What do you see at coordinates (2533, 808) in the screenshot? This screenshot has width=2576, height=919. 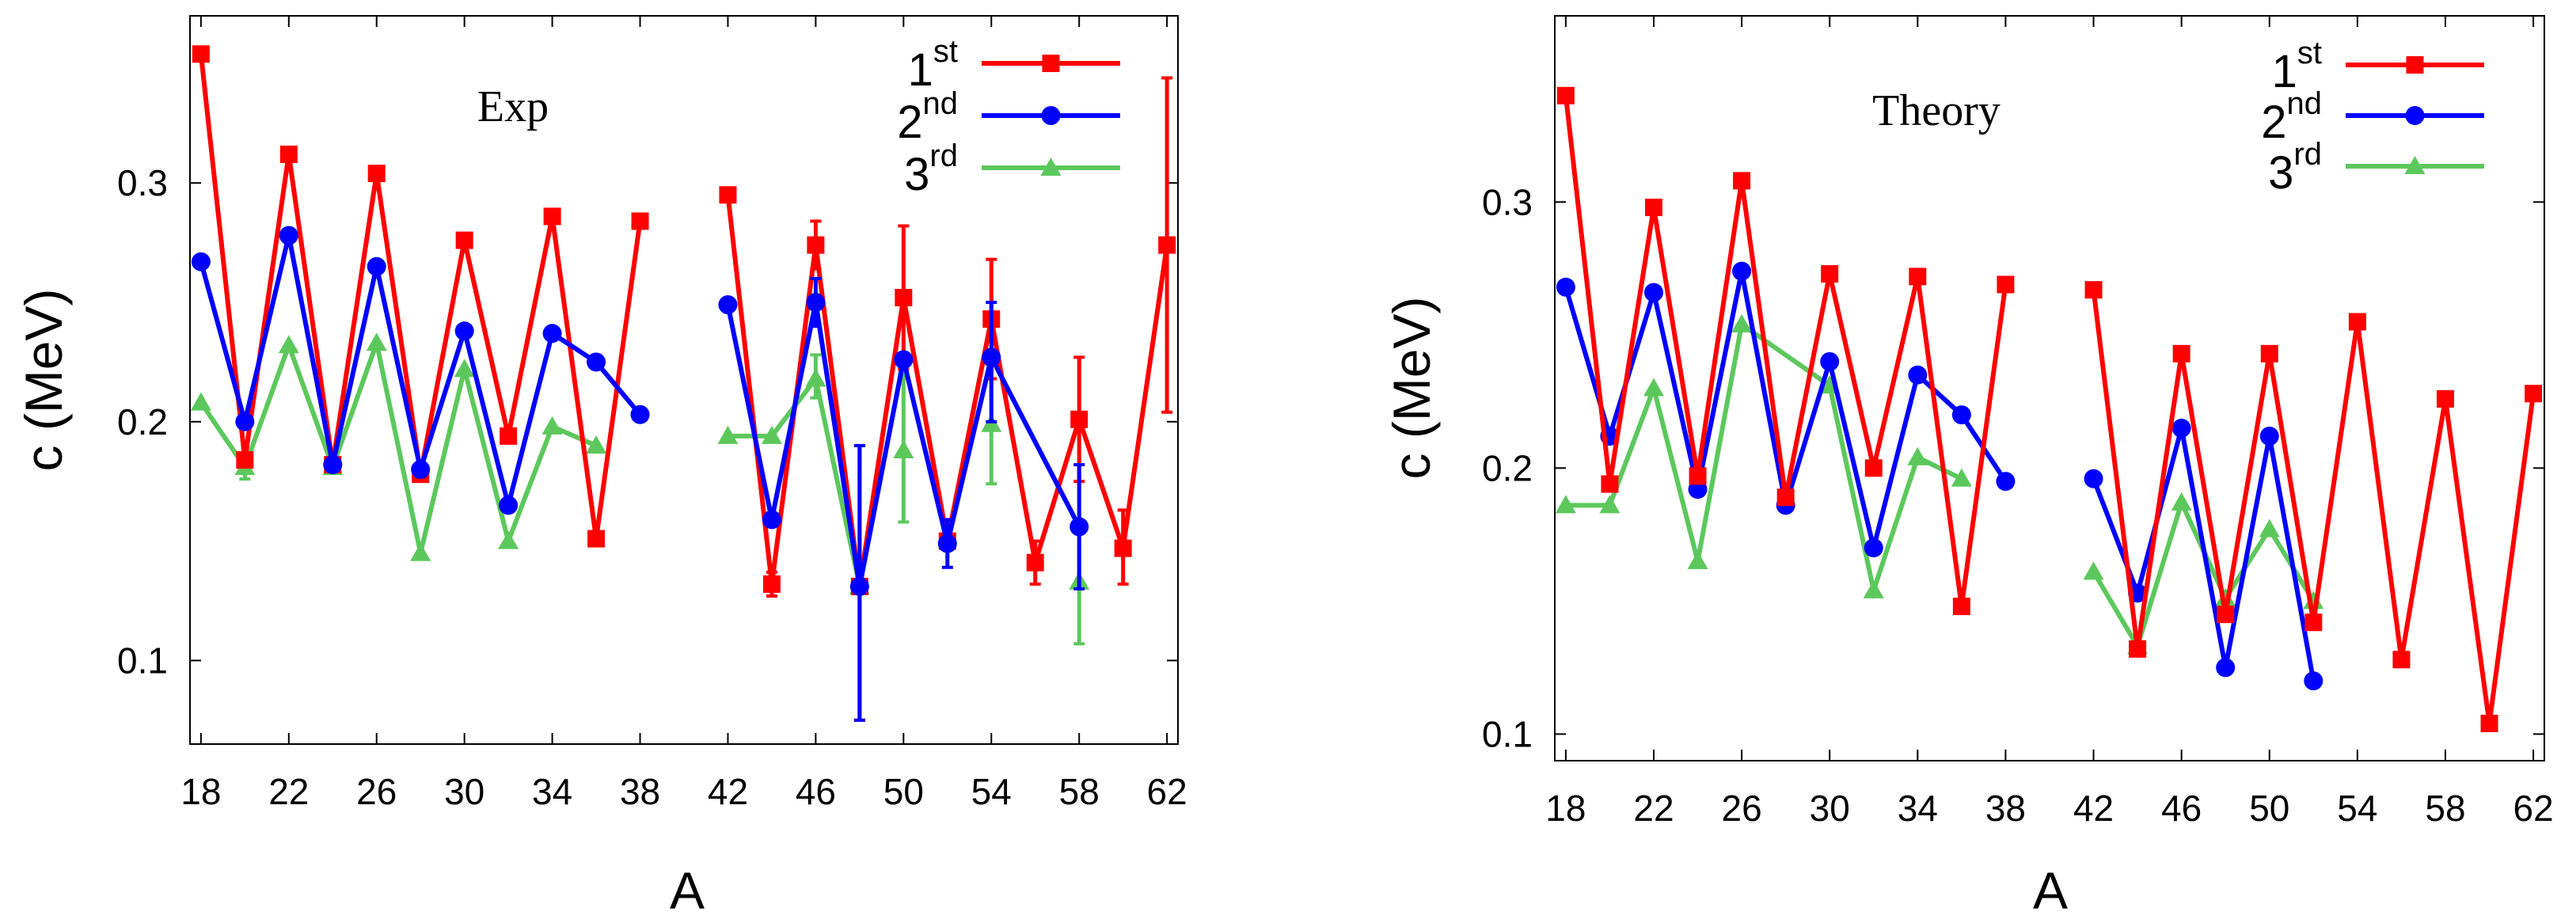 I see `x-tick-label: 62` at bounding box center [2533, 808].